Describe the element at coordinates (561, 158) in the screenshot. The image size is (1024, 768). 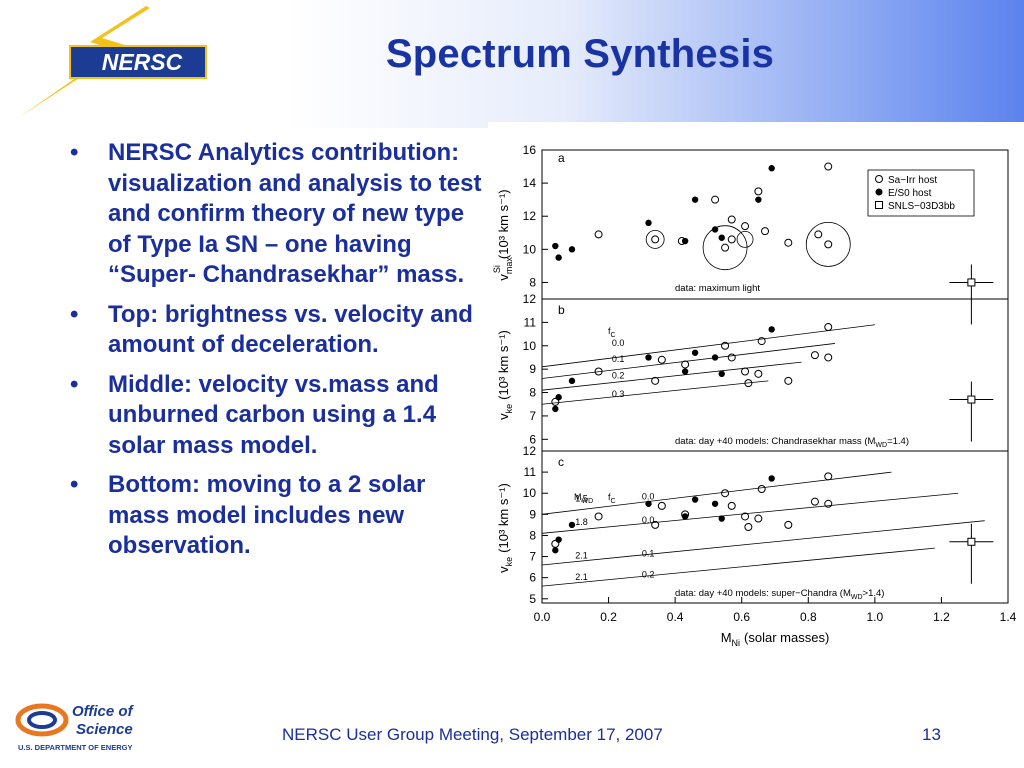
I see `panel-a-letter: a` at that location.